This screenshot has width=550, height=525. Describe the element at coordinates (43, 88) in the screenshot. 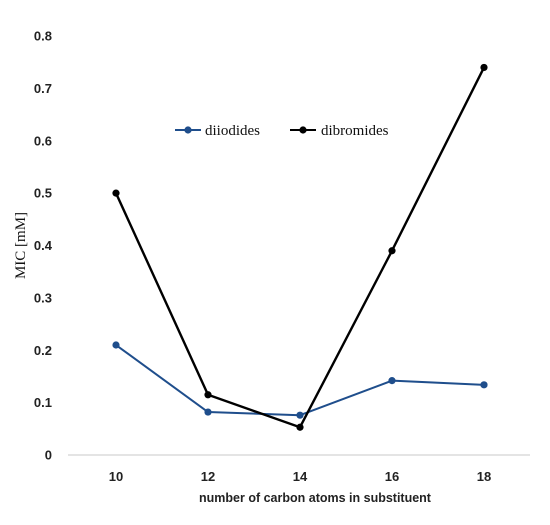

I see `y-tick-label: 0.7` at that location.